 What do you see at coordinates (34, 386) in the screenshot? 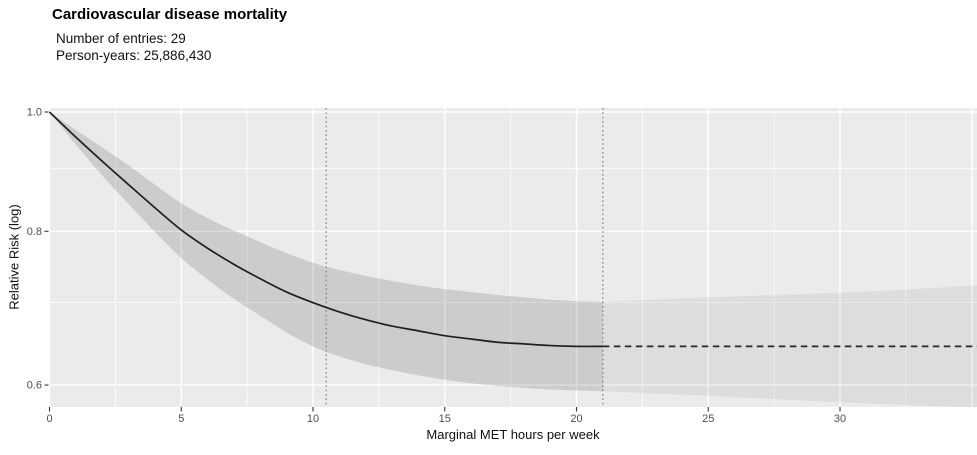
I see `y-tick-label: 0.6` at bounding box center [34, 386].